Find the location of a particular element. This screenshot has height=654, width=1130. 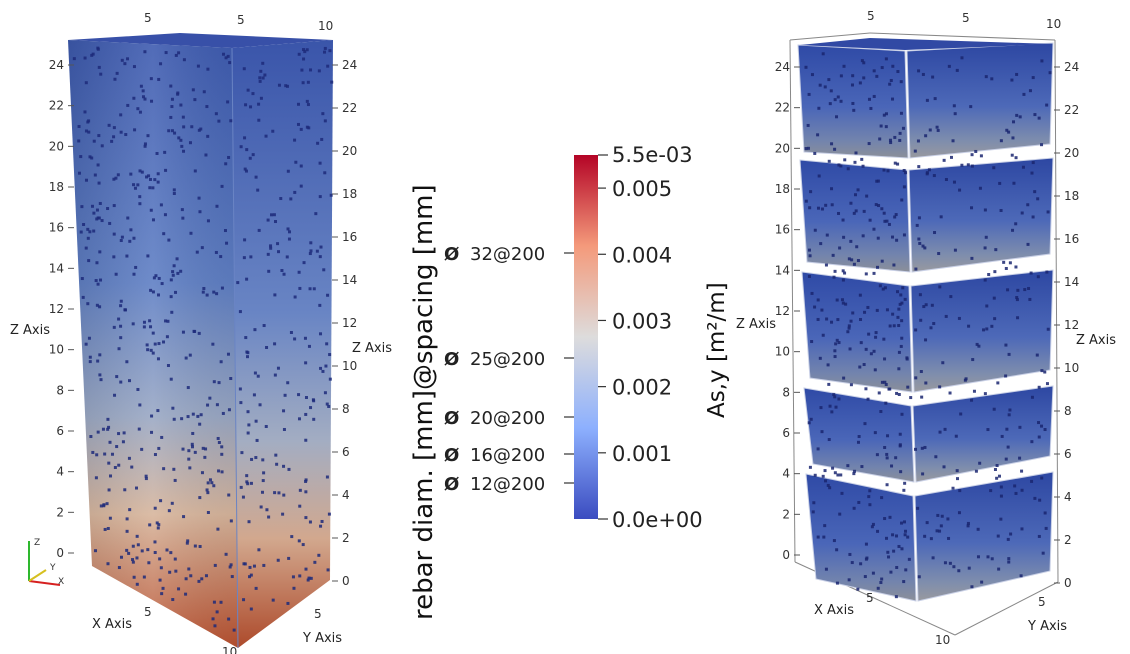

right-x-end-tick: 10 is located at coordinates (942, 640).